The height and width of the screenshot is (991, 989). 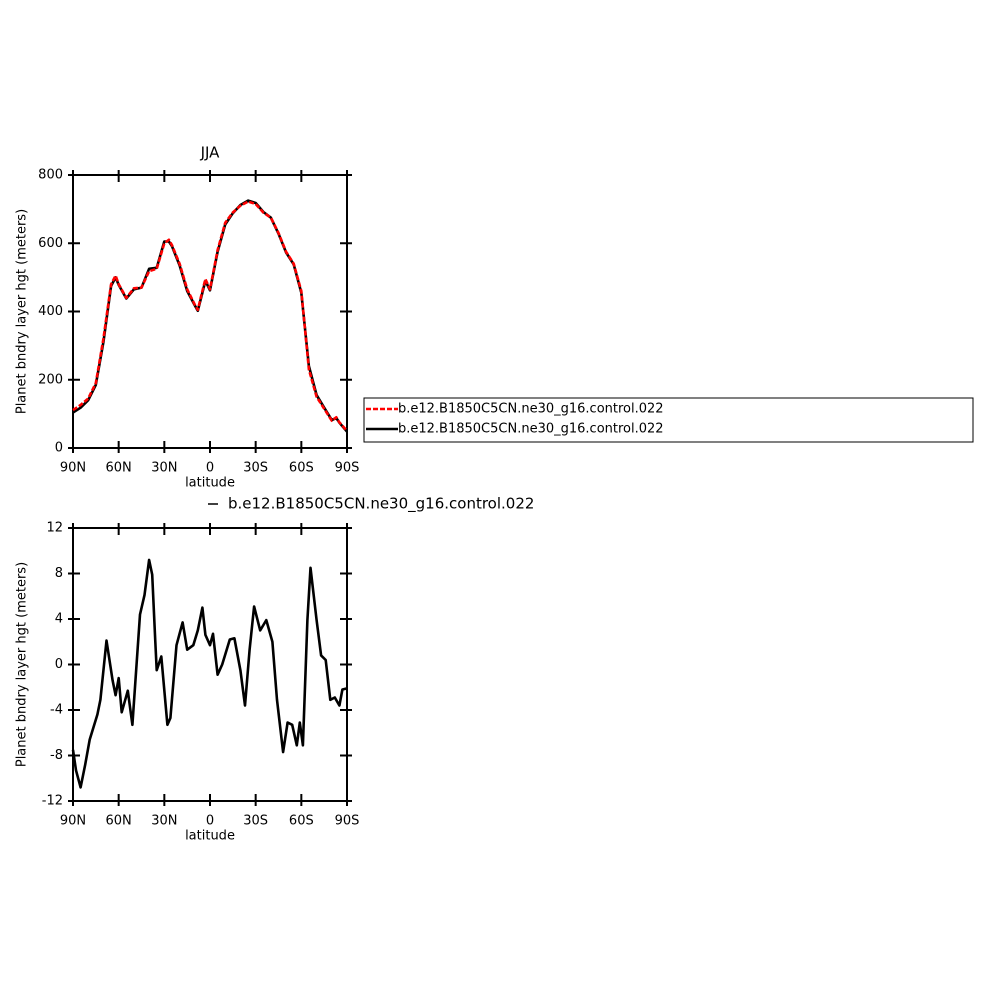 I want to click on y-tick-label: 8, so click(x=59, y=573).